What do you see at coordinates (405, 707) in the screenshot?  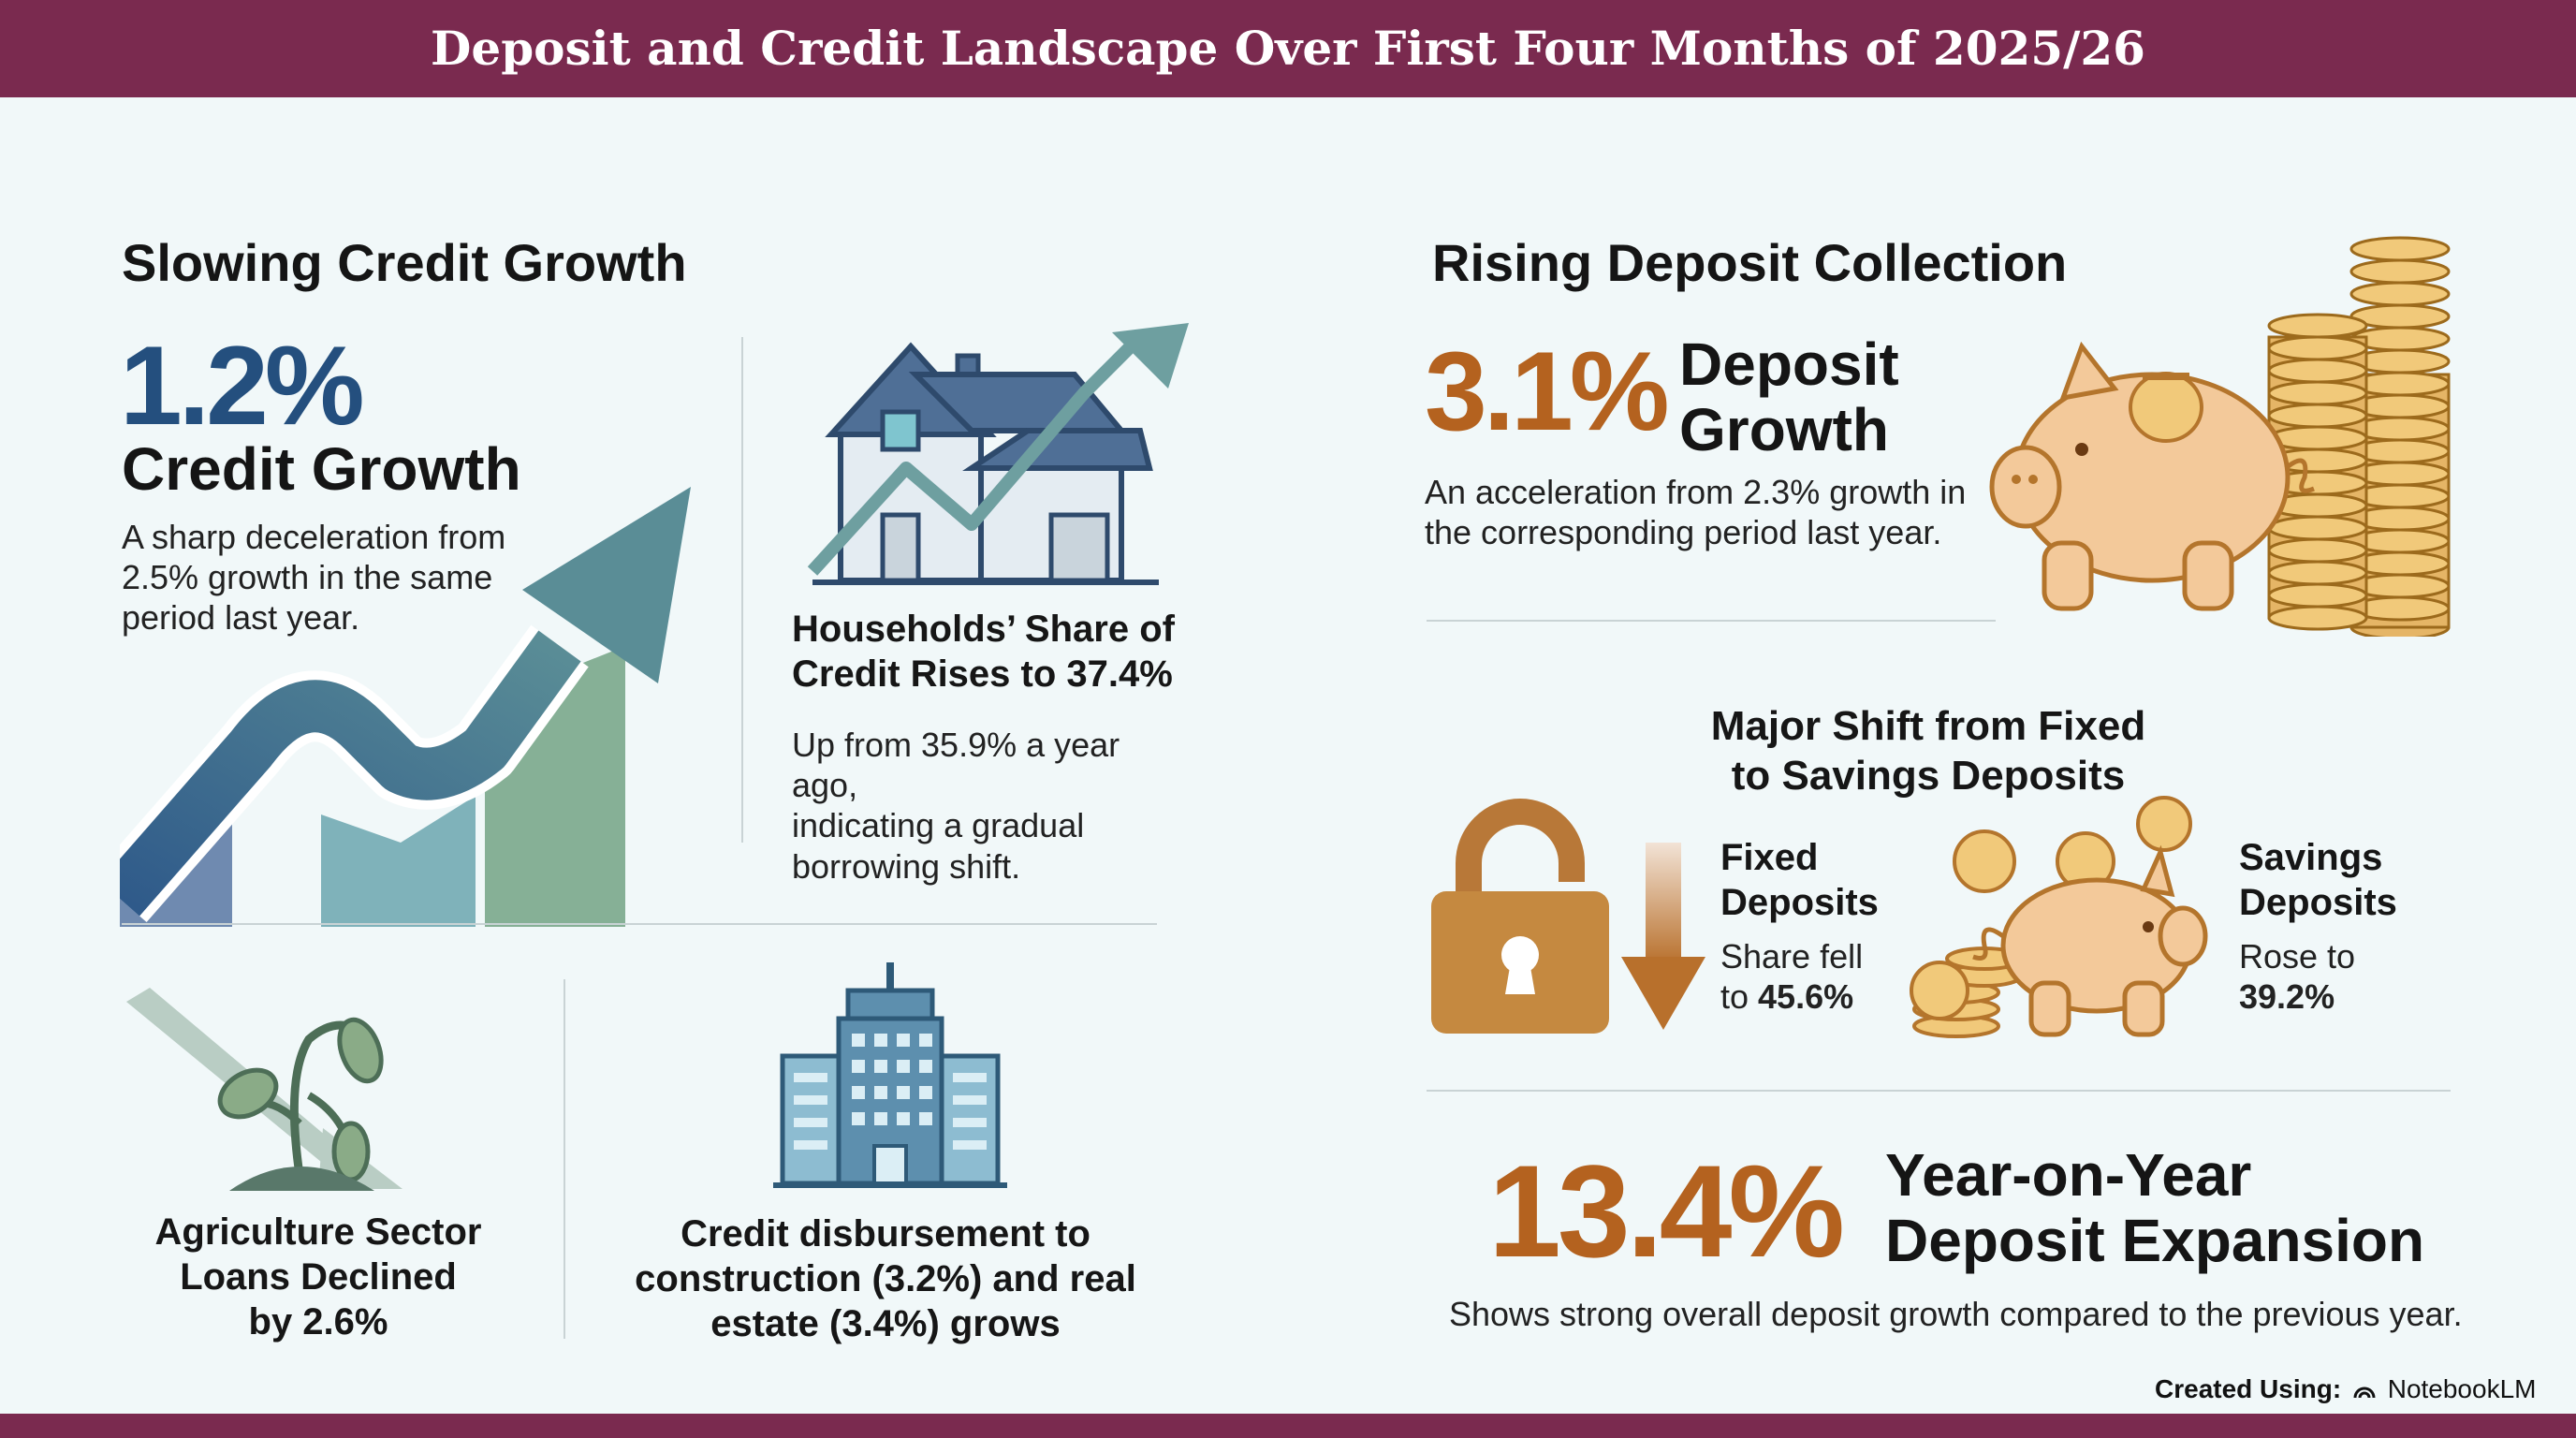 I see `rising-arrow-chart-icon` at bounding box center [405, 707].